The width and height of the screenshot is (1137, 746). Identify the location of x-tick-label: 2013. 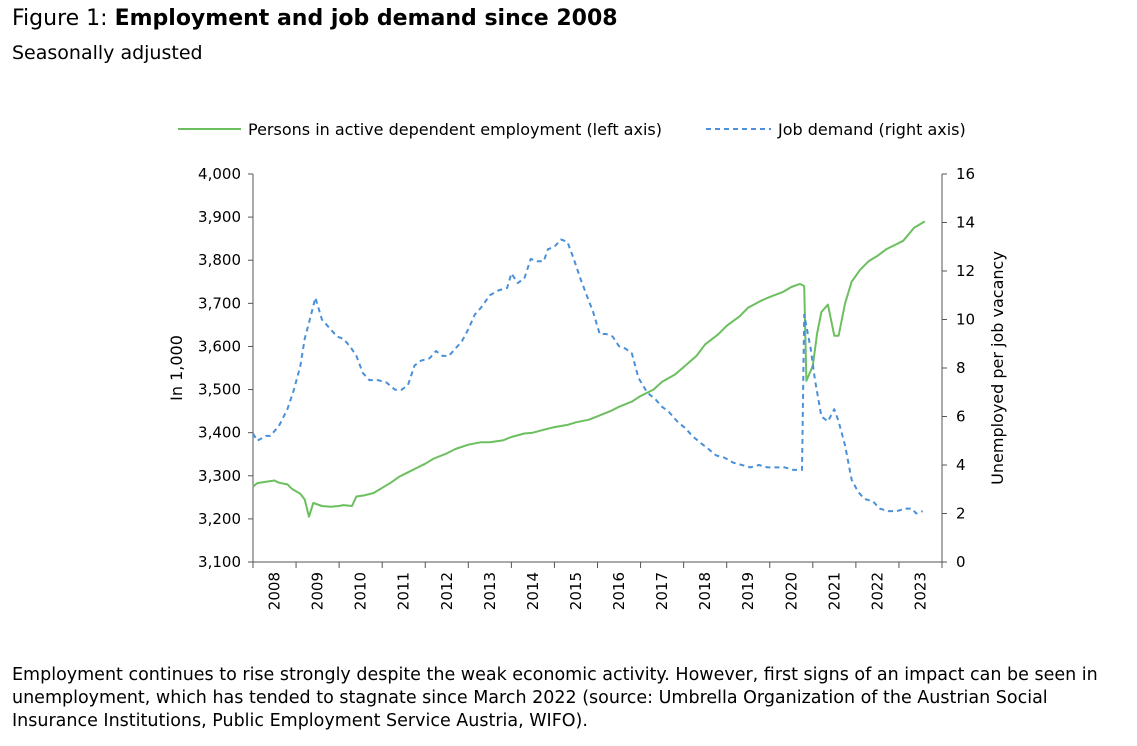
(490, 591).